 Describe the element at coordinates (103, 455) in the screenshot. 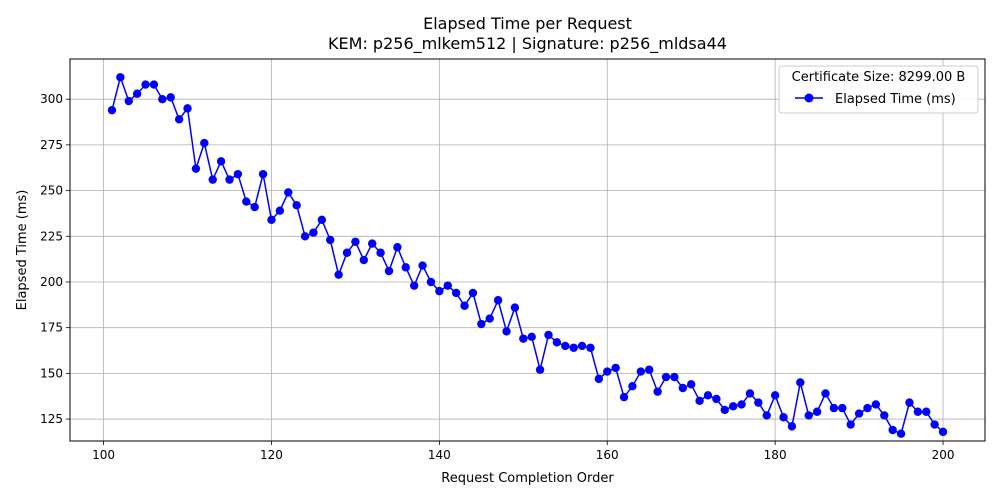

I see `x-tick-label: 100` at that location.